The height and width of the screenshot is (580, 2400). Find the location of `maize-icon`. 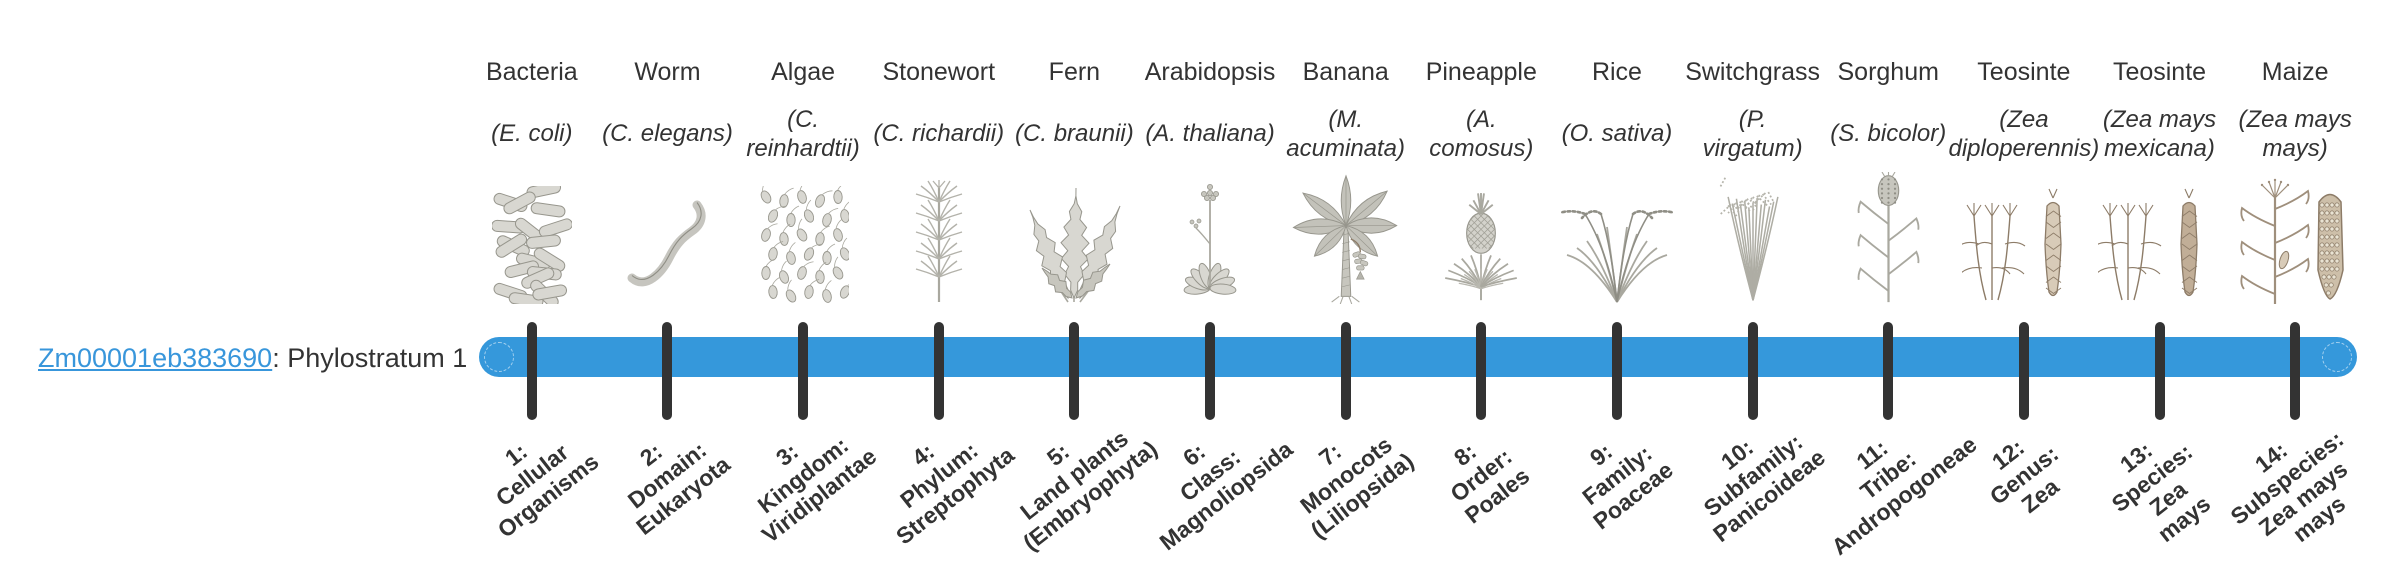

maize-icon is located at coordinates (2295, 237).